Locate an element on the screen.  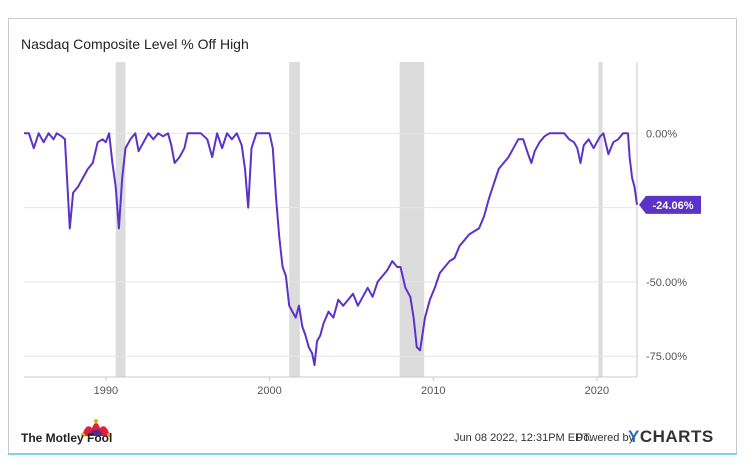
chart-title: Nasdaq Composite Level % Off High is located at coordinates (135, 44).